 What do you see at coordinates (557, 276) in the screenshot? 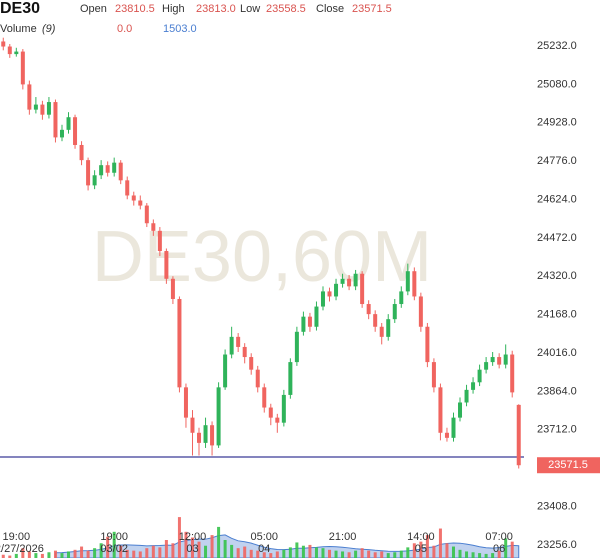
I see `y-tick-label: 24320.0` at bounding box center [557, 276].